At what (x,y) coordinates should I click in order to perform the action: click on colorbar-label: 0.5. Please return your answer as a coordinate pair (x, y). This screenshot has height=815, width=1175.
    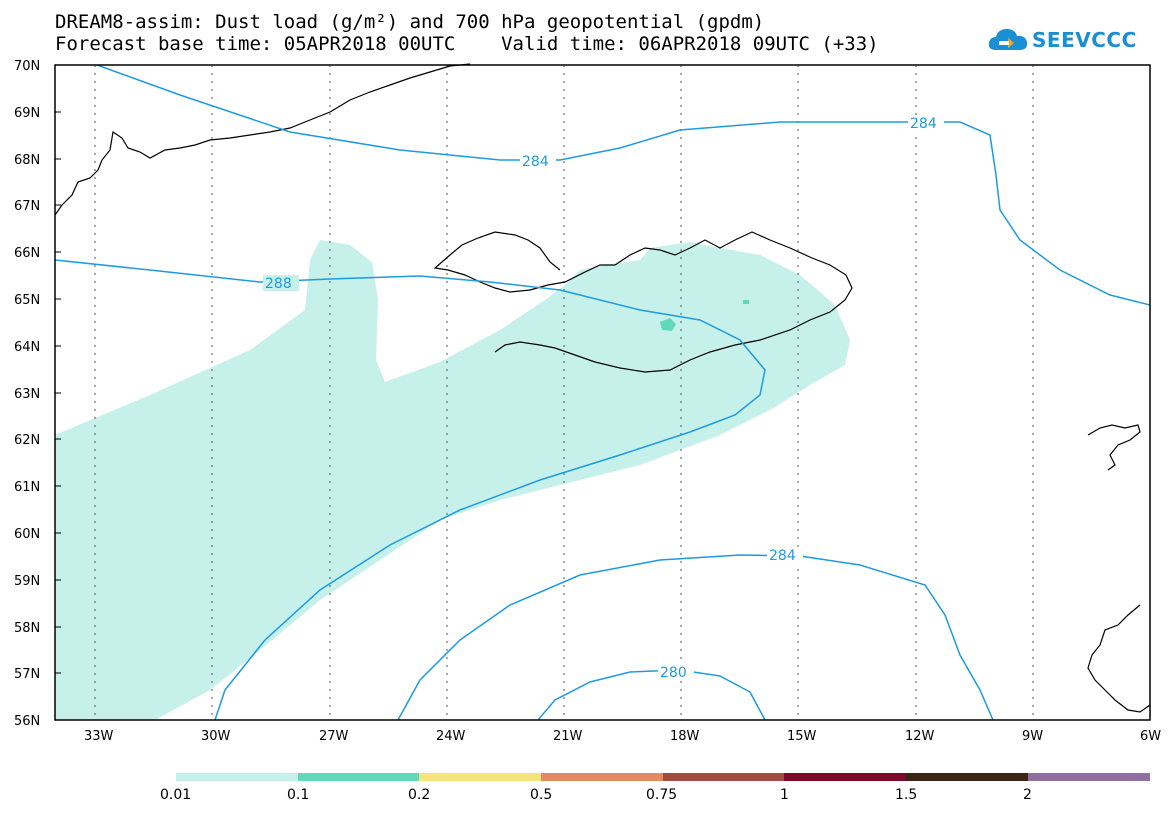
    Looking at the image, I should click on (541, 795).